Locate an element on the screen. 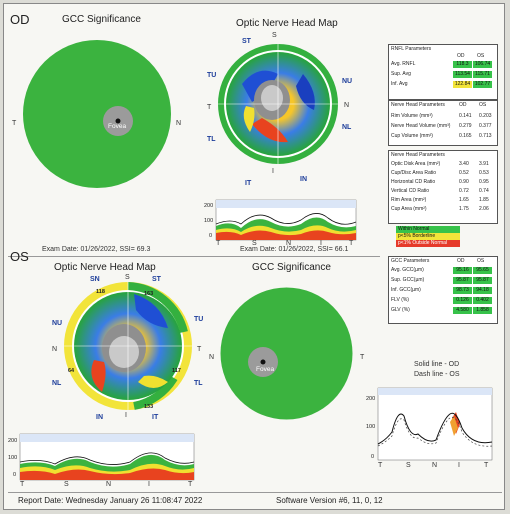 The image size is (510, 514). rnfl-col-od: OD is located at coordinates (461, 56).